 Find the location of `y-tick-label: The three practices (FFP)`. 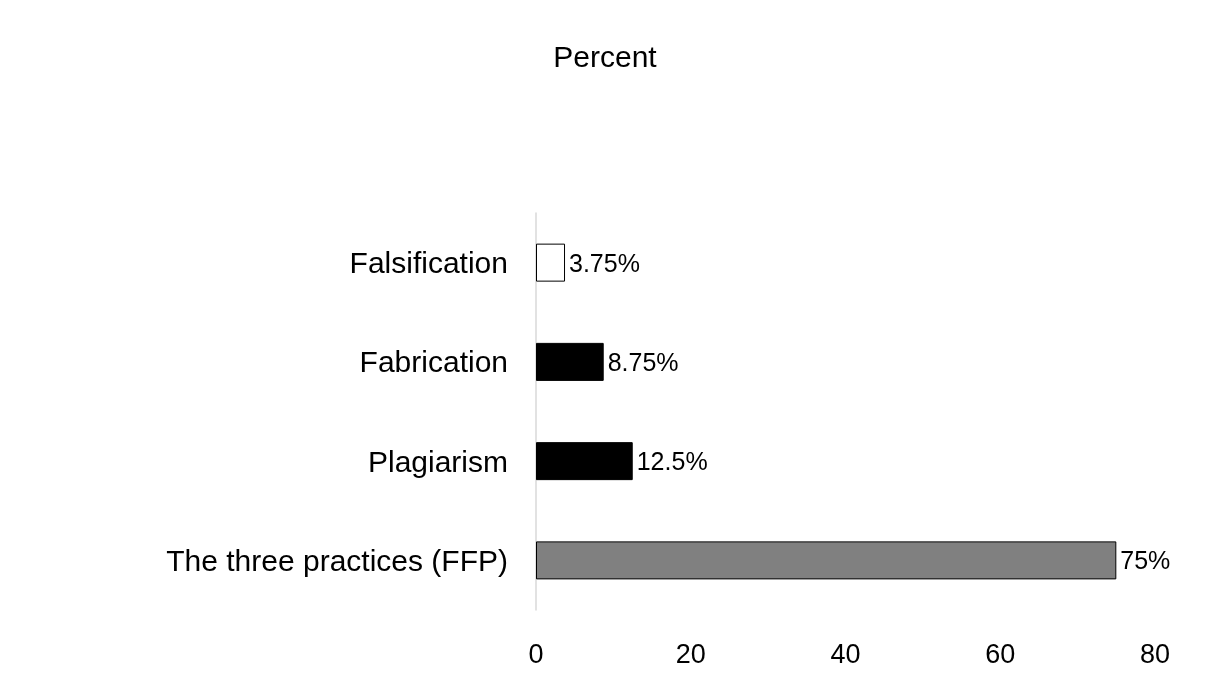

y-tick-label: The three practices (FFP) is located at coordinates (337, 560).